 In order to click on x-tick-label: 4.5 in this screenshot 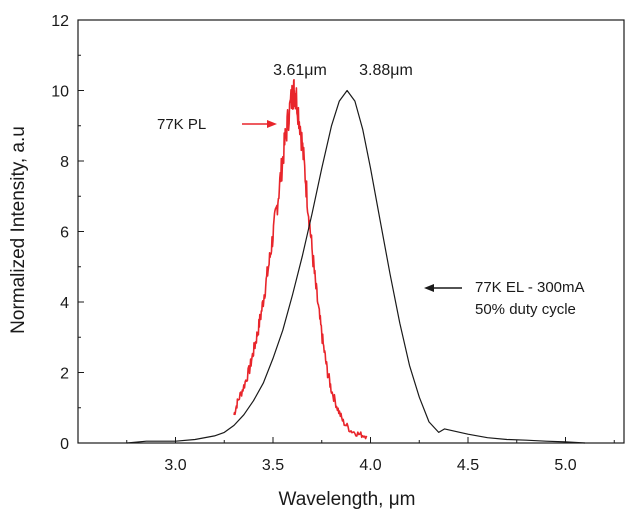, I will do `click(468, 465)`.